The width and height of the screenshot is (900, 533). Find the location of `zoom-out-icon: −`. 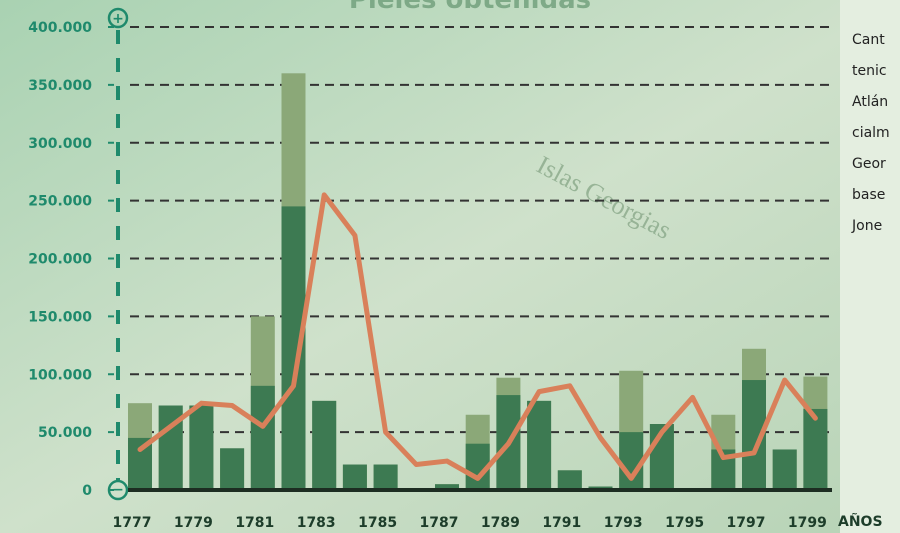

zoom-out-icon: − is located at coordinates (118, 490).